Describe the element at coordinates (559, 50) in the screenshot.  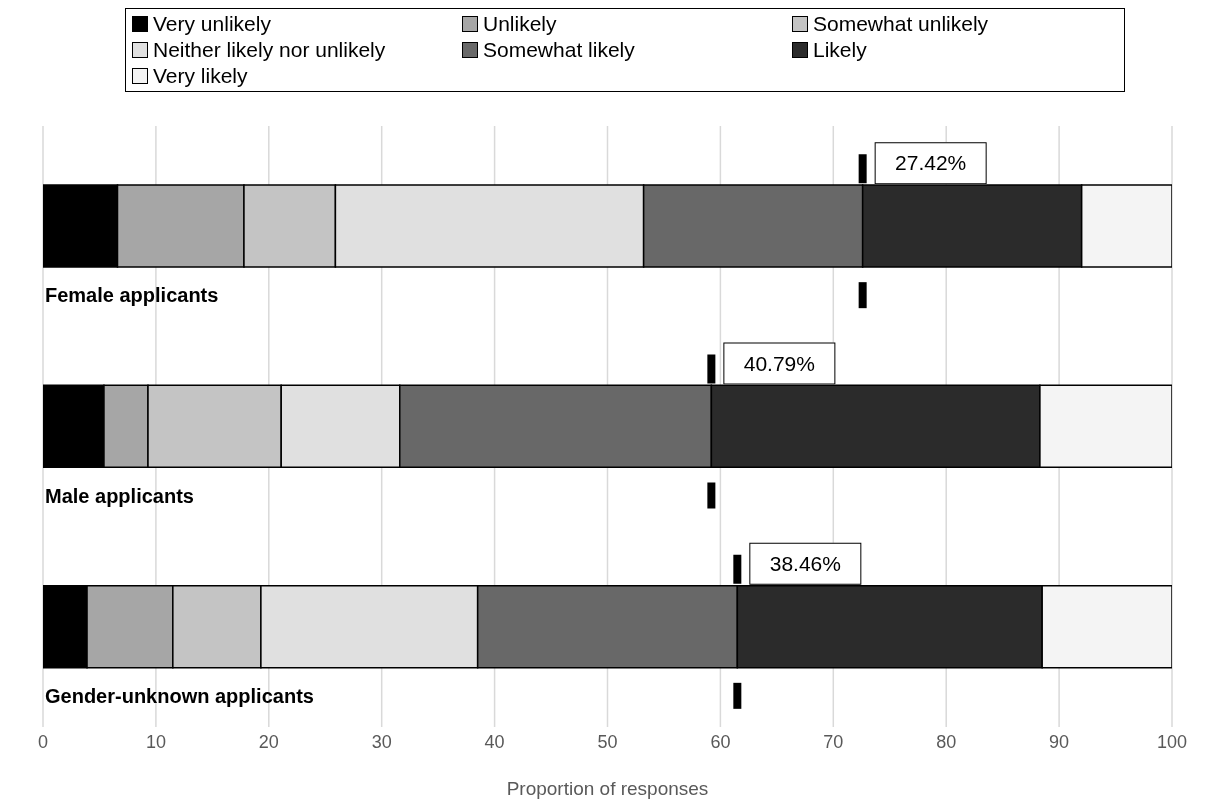
I see `legend-label: Somewhat likely` at that location.